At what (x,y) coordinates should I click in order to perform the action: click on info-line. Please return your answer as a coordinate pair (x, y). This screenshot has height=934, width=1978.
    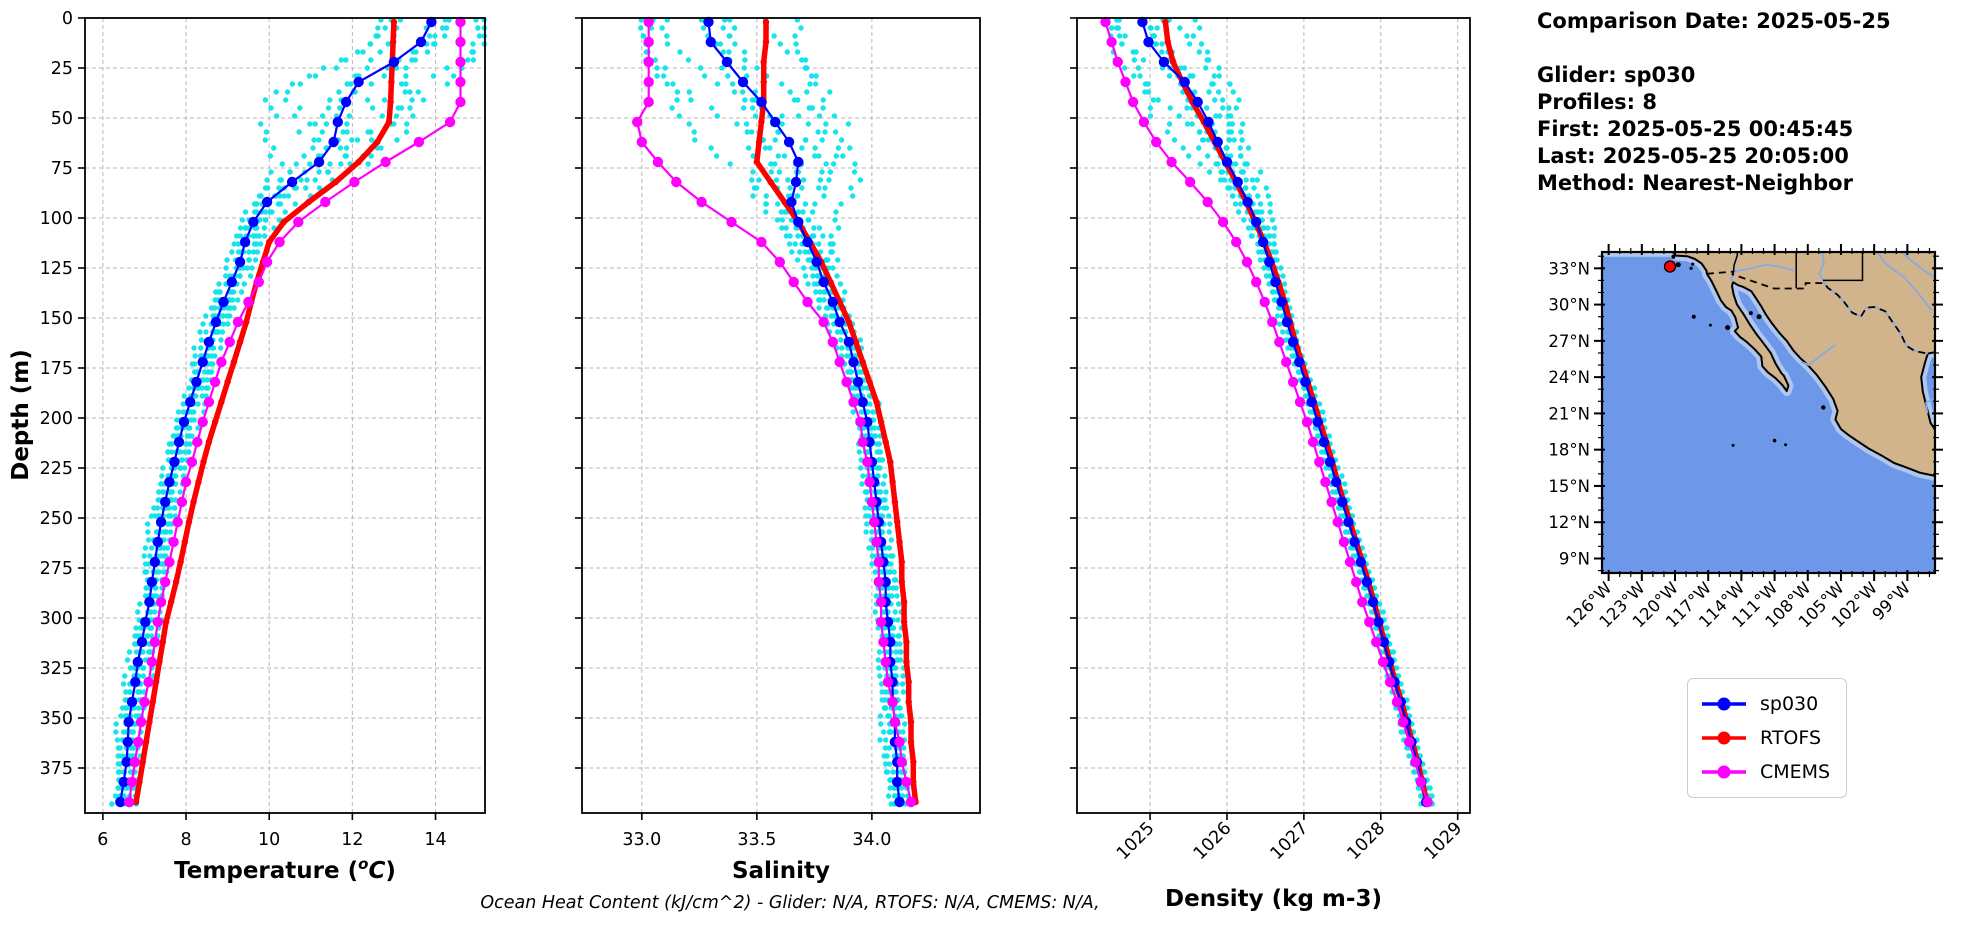
    Looking at the image, I should click on (1752, 48).